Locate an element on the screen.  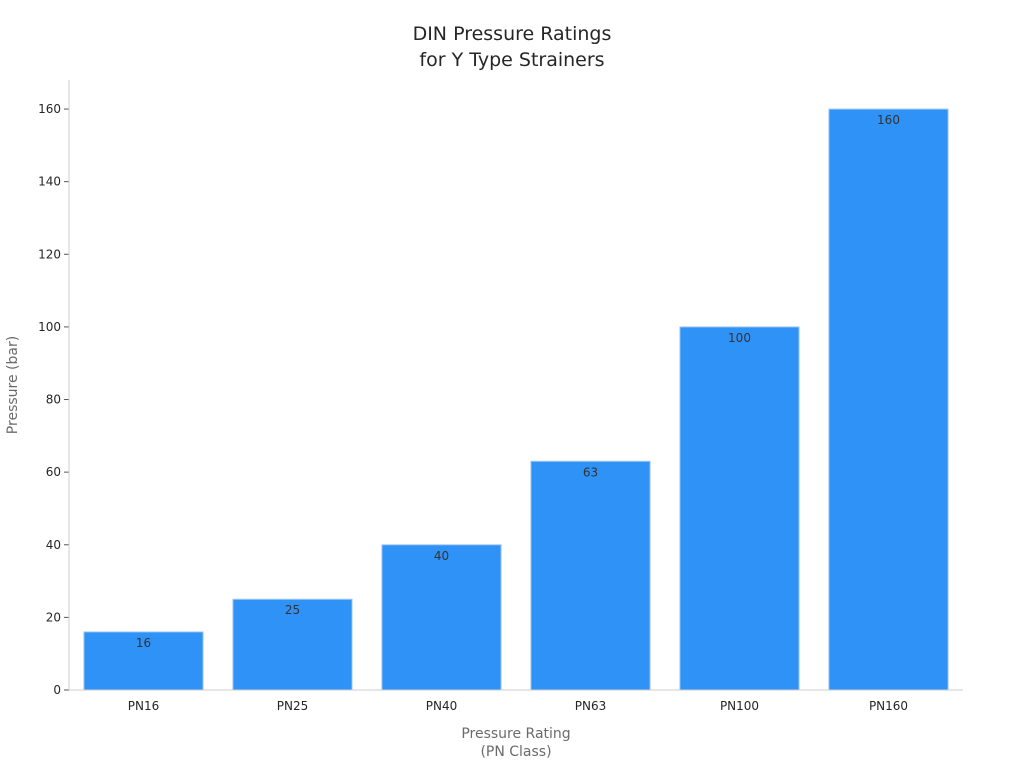
x-tick-label-pn63: PN63 is located at coordinates (590, 706).